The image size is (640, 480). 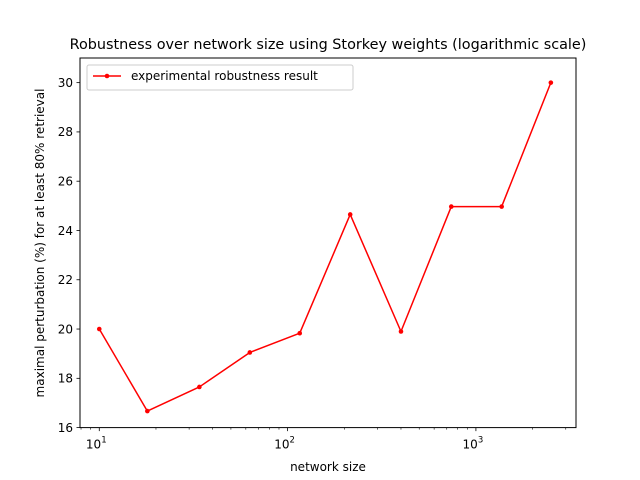 What do you see at coordinates (107, 76) in the screenshot?
I see `legend-marker` at bounding box center [107, 76].